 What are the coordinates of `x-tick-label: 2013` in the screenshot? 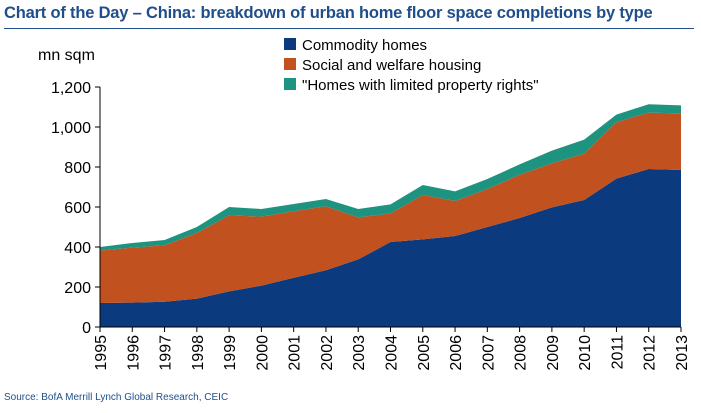 It's located at (682, 353).